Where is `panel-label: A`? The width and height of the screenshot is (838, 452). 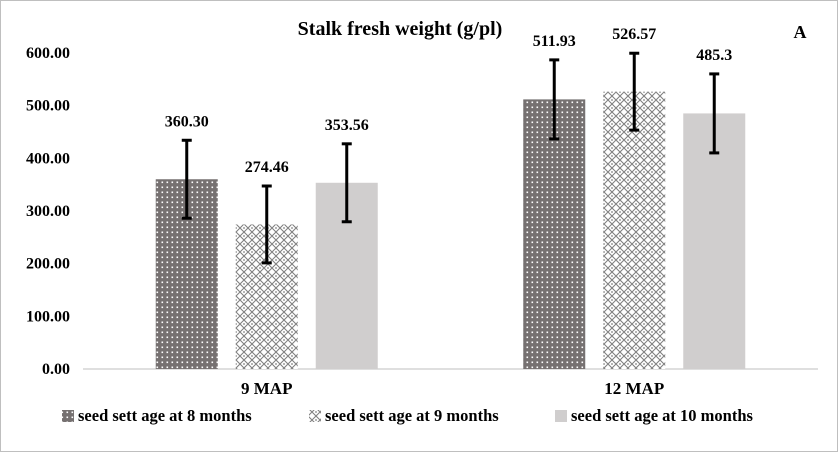
panel-label: A is located at coordinates (800, 32).